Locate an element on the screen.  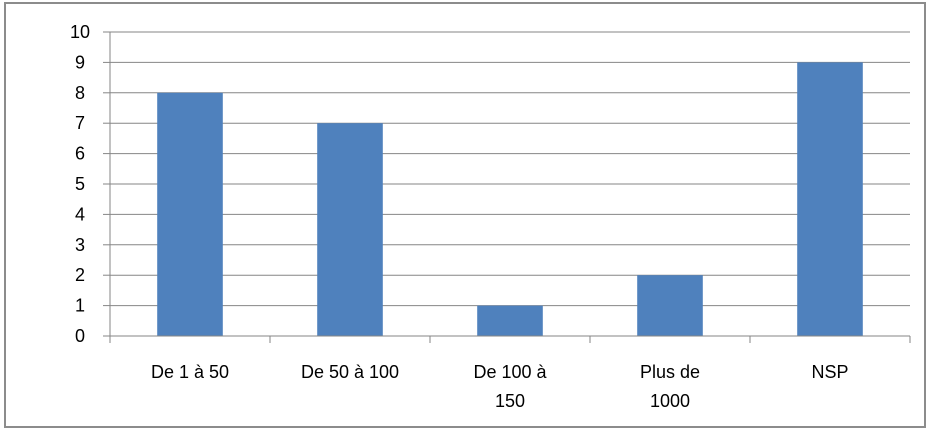
x-category-label: NSP is located at coordinates (829, 372).